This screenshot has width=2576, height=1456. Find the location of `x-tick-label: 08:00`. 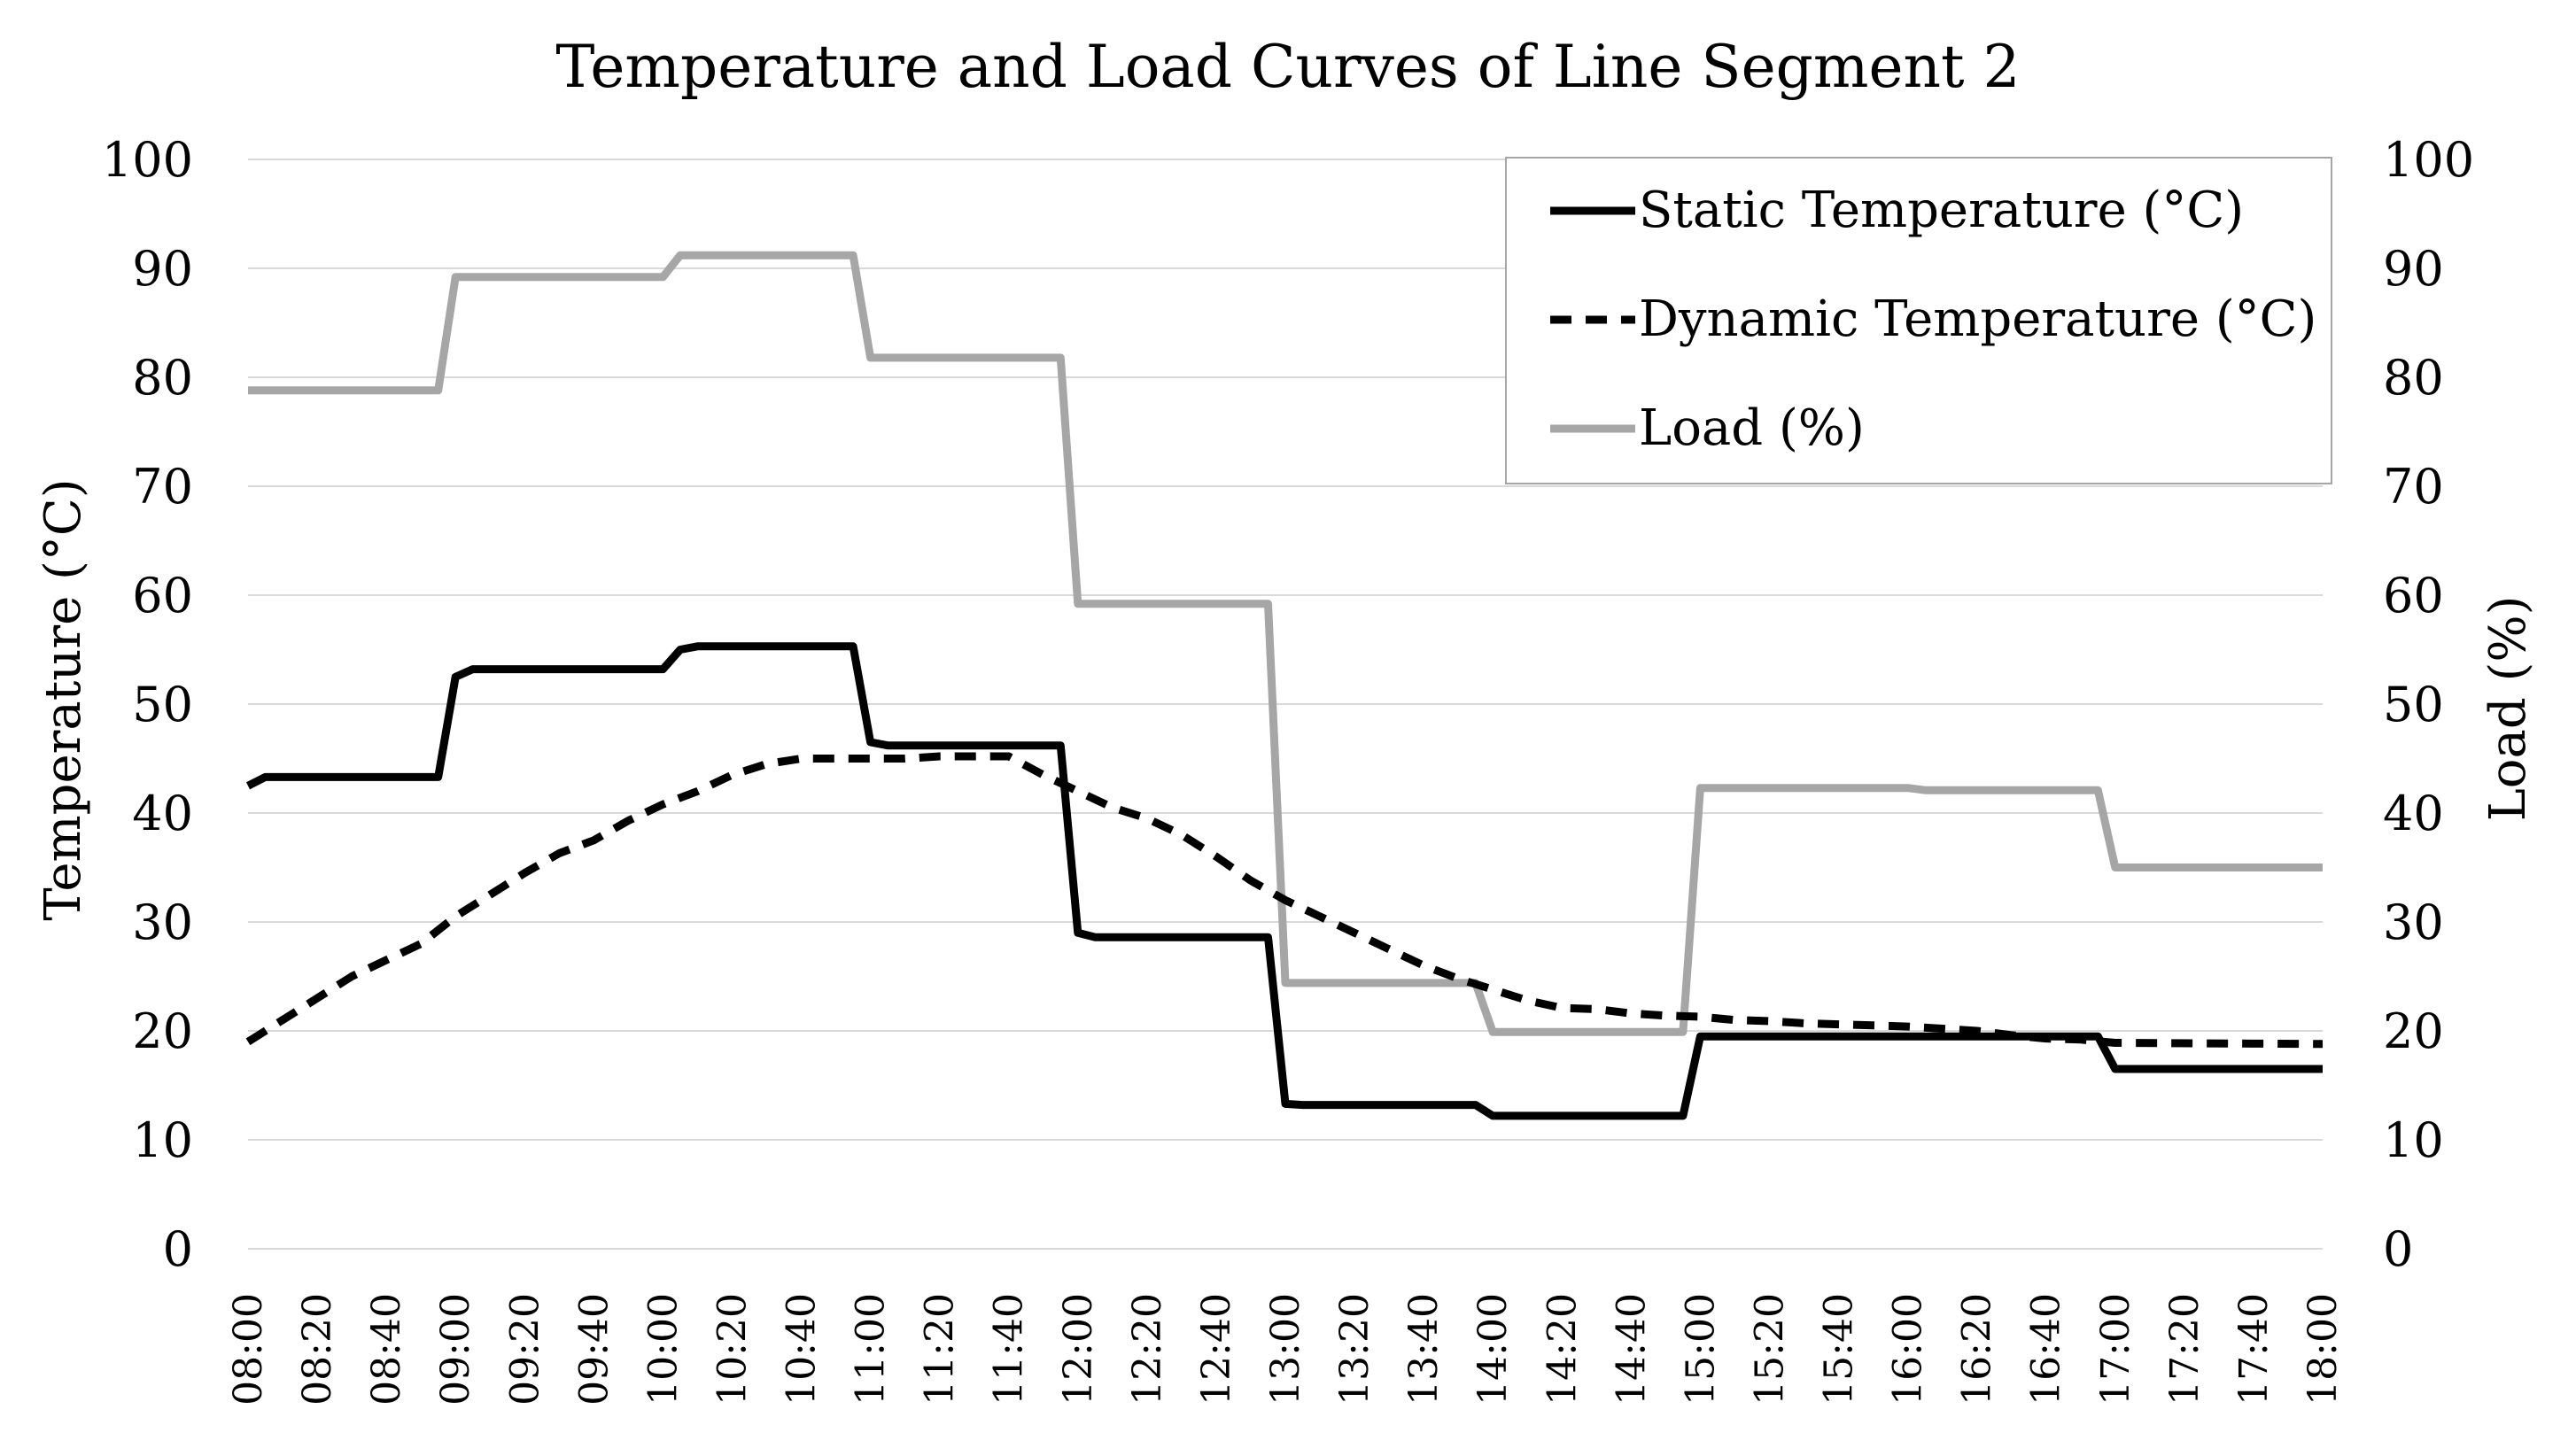

x-tick-label: 08:00 is located at coordinates (248, 1349).